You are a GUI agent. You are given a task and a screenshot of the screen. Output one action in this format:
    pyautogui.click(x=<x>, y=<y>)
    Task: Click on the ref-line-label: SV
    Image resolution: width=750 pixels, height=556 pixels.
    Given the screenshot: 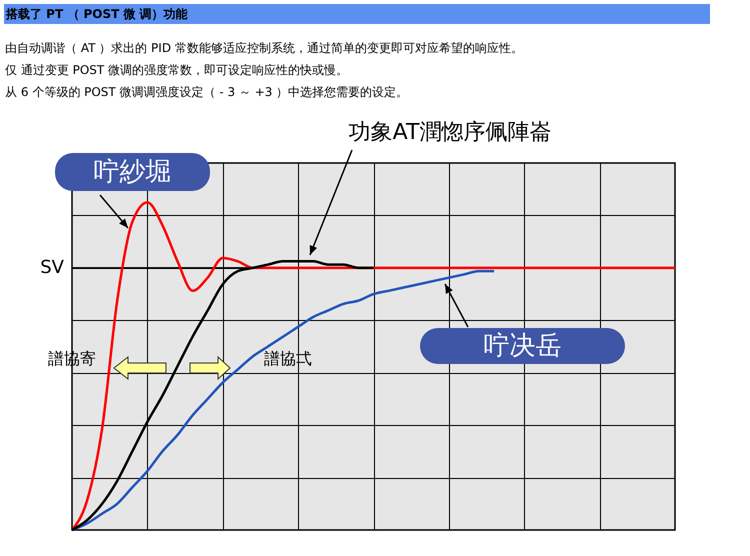 What is the action you would take?
    pyautogui.click(x=52, y=267)
    